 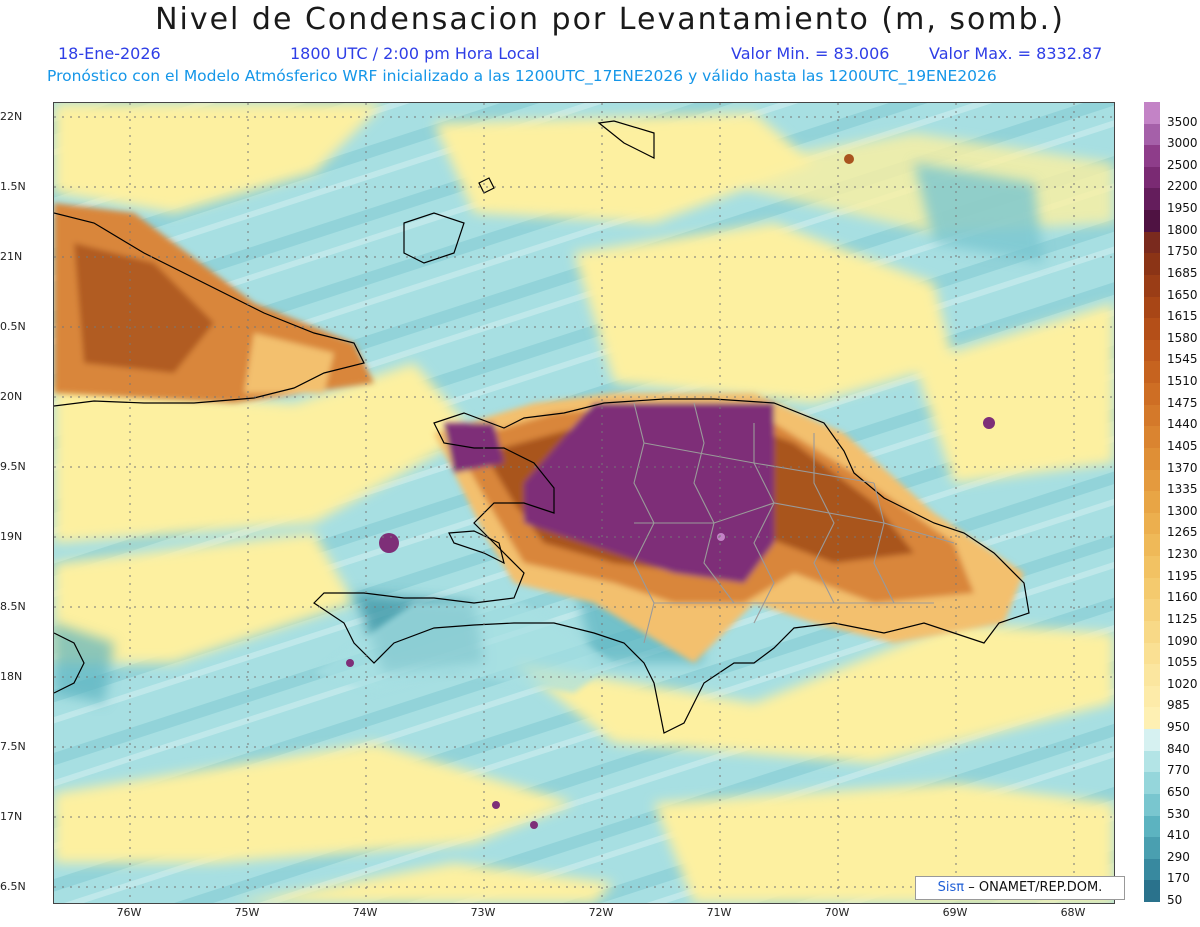 I want to click on colorbar-label: 1685, so click(x=1182, y=272).